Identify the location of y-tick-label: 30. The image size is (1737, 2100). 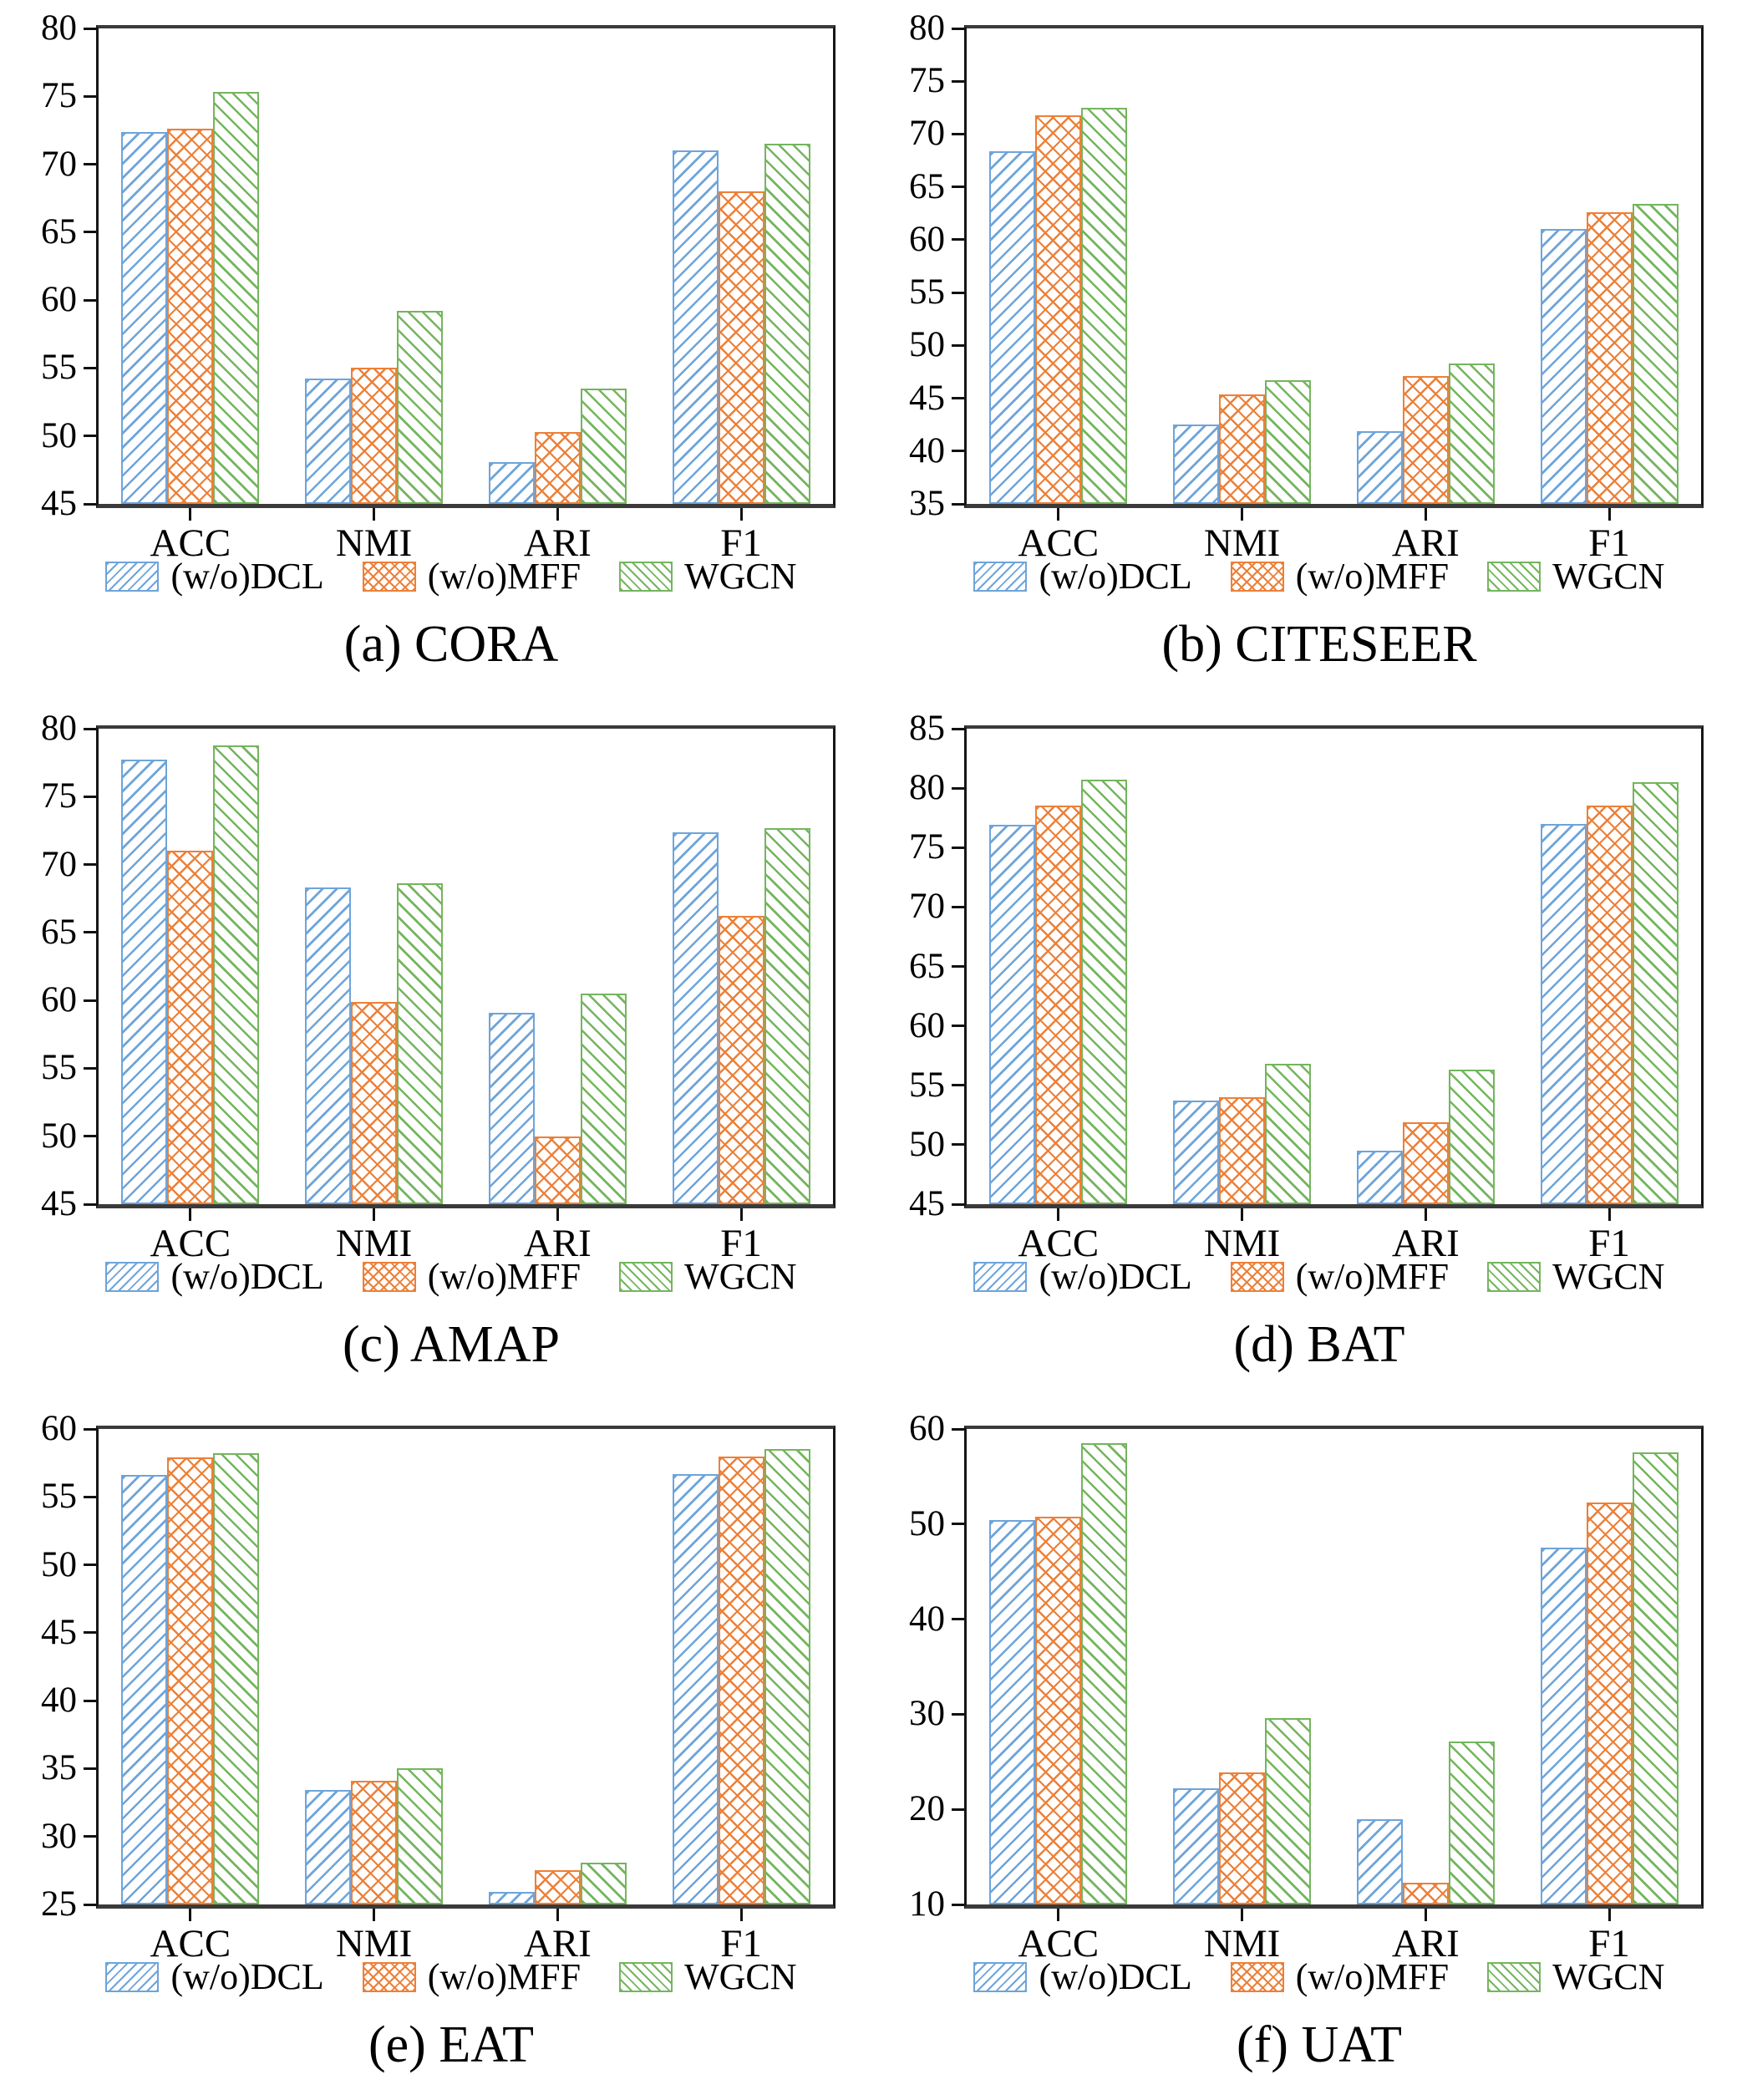
(927, 1714).